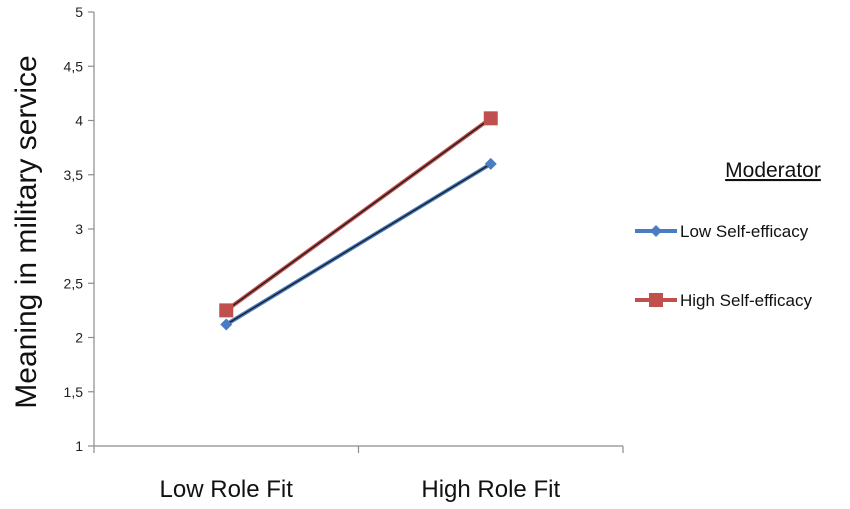  Describe the element at coordinates (79, 338) in the screenshot. I see `y-tick-label: 2` at that location.